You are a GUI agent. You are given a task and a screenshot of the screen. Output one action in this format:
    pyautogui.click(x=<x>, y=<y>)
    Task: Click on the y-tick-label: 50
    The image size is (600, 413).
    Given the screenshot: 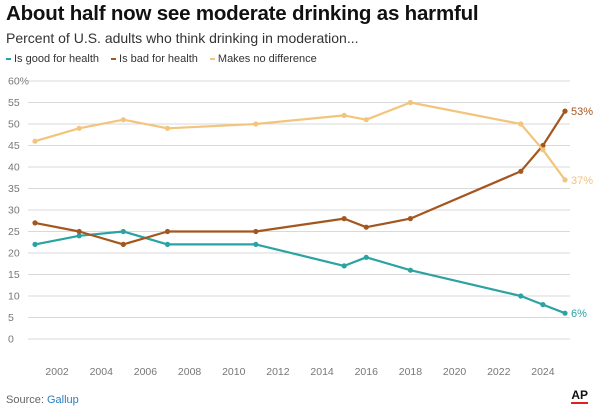 What is the action you would take?
    pyautogui.click(x=14, y=125)
    